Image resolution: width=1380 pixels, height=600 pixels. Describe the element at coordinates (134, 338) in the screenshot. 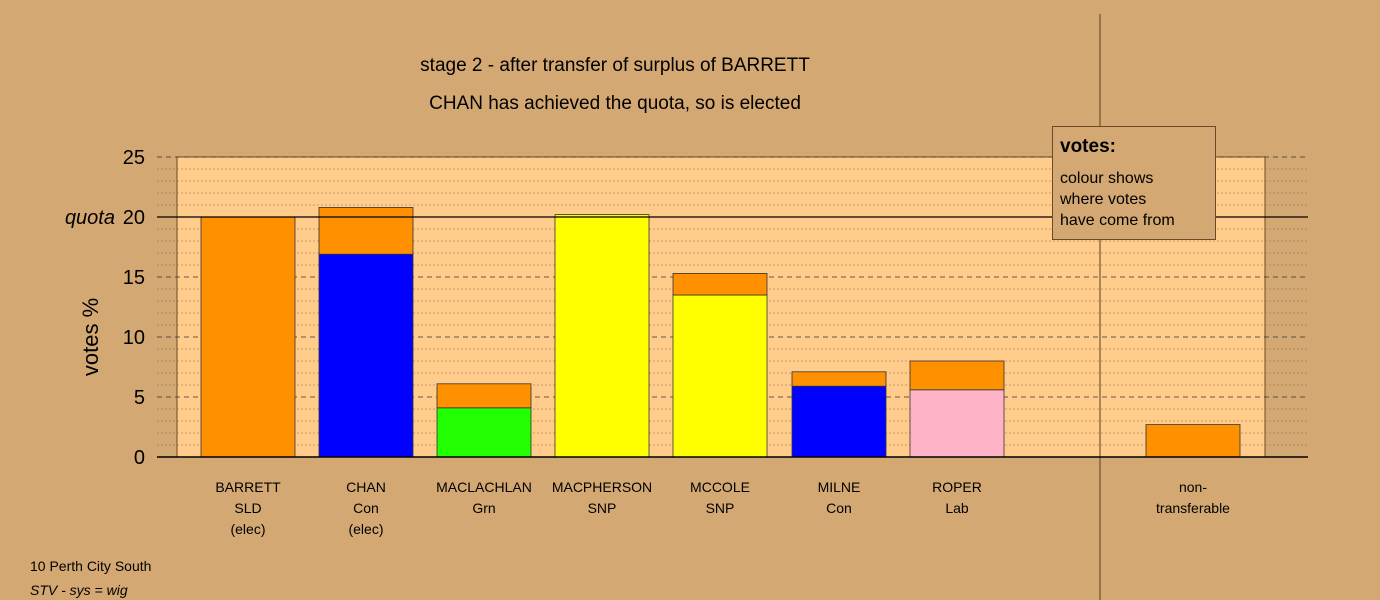

I see `y-tick-label: 10` at that location.